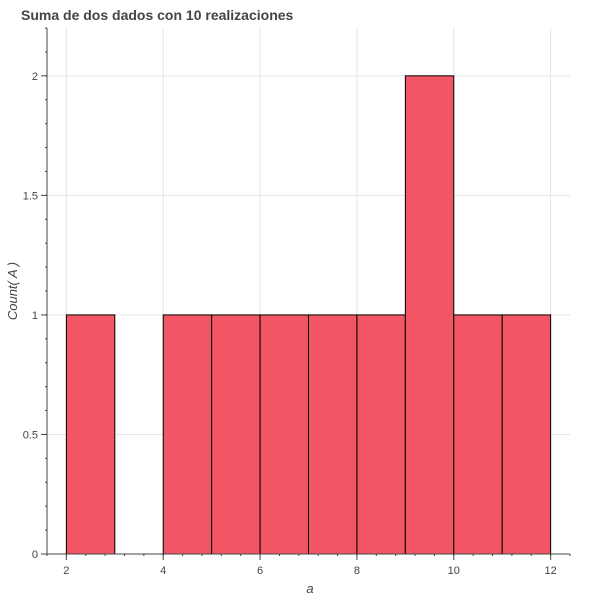 The height and width of the screenshot is (600, 600). What do you see at coordinates (35, 555) in the screenshot?
I see `y-tick-label: 0` at bounding box center [35, 555].